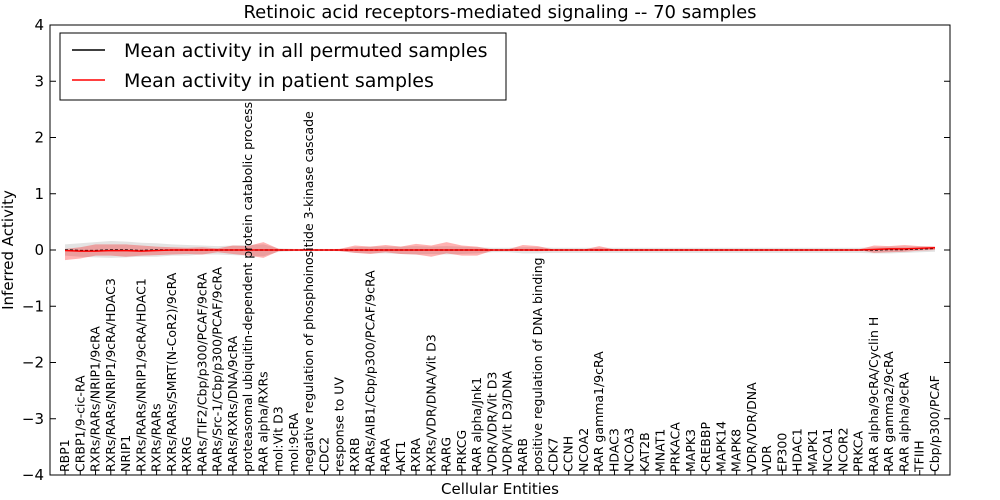 This screenshot has width=1000, height=500. I want to click on y-tick-label: 2, so click(39, 138).